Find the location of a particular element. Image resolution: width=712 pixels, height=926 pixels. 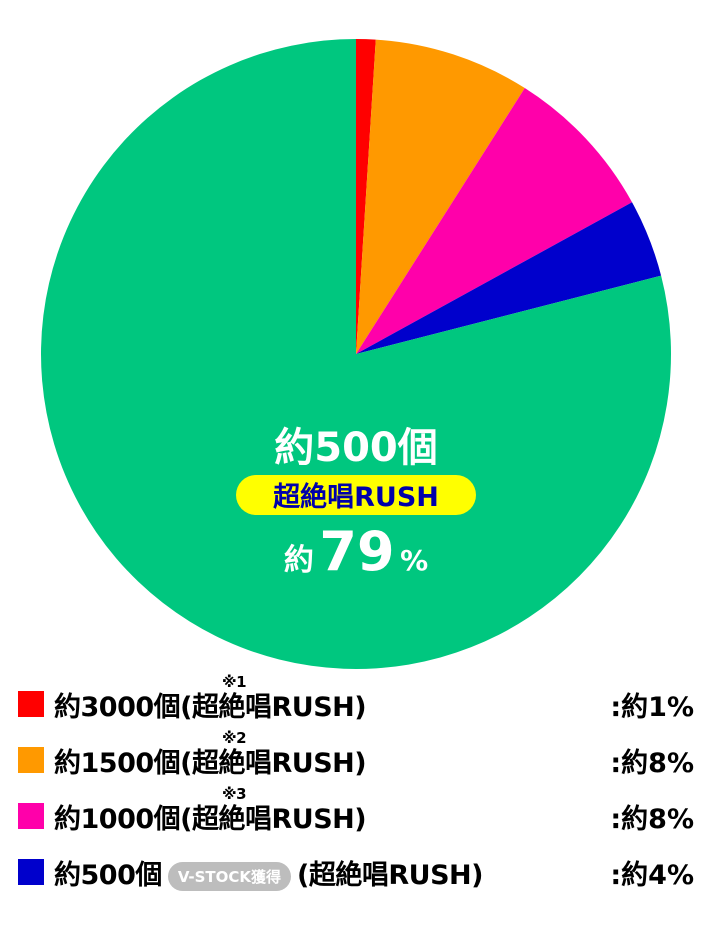

legend-row-1000: 約1000個(超絶唱RUSH) ※3 :約8% is located at coordinates (356, 814).